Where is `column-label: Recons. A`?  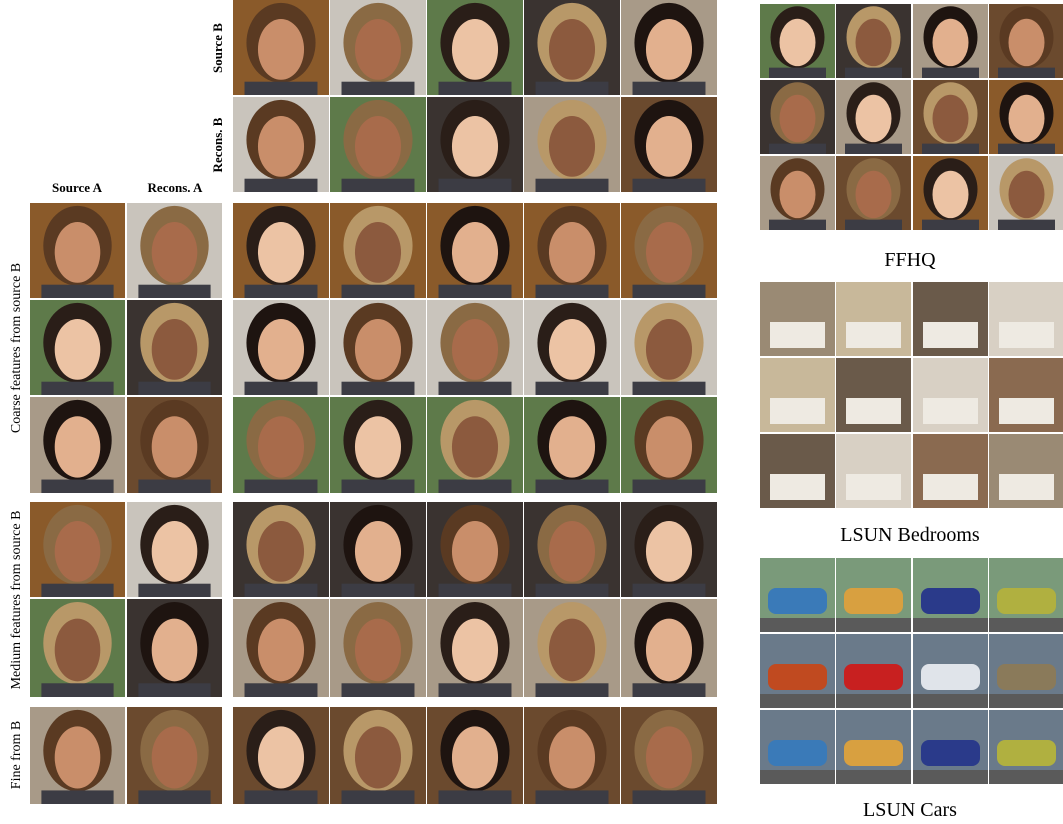
column-label: Recons. A is located at coordinates (176, 187).